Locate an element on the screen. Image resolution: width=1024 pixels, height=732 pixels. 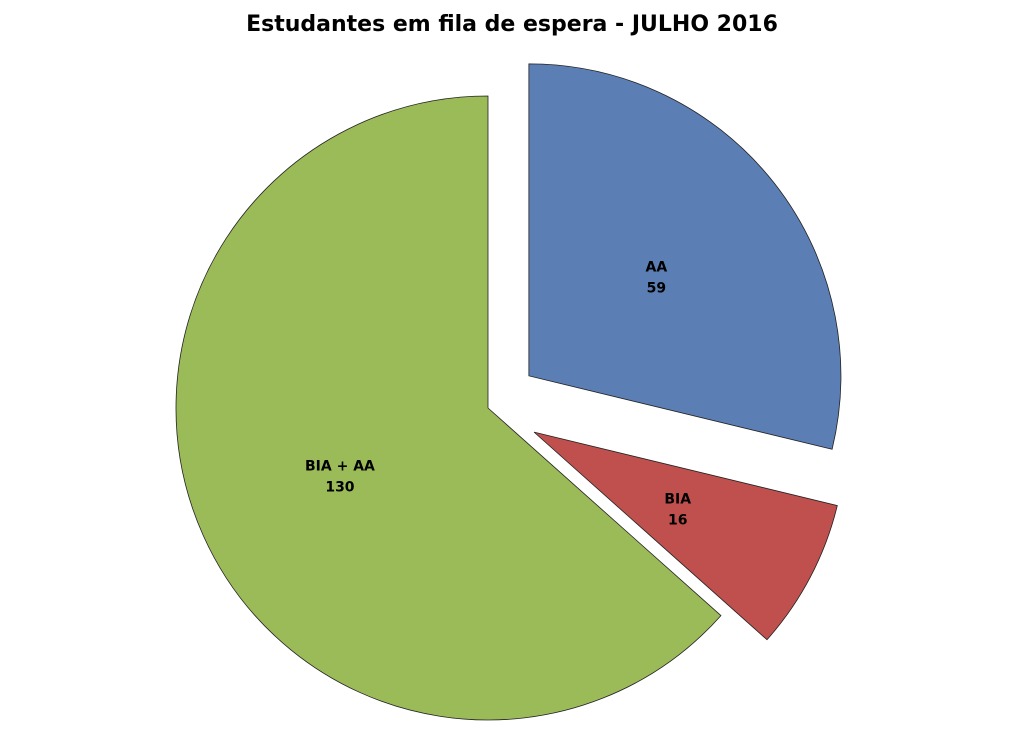
slice-label: BIA + AA is located at coordinates (340, 466).